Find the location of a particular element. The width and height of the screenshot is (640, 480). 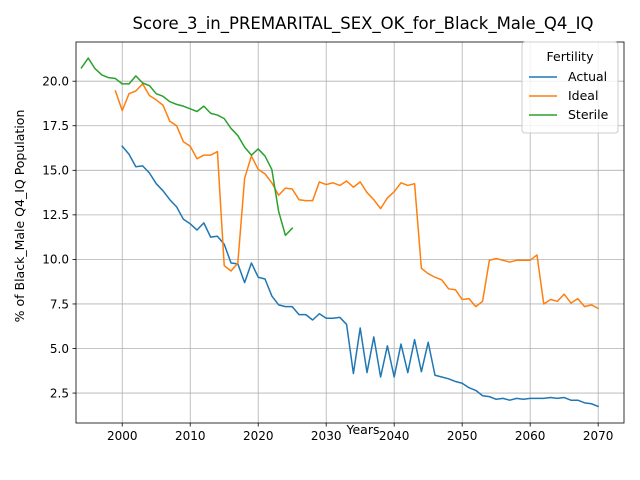

y-tick-label: 12.5 is located at coordinates (55, 215).